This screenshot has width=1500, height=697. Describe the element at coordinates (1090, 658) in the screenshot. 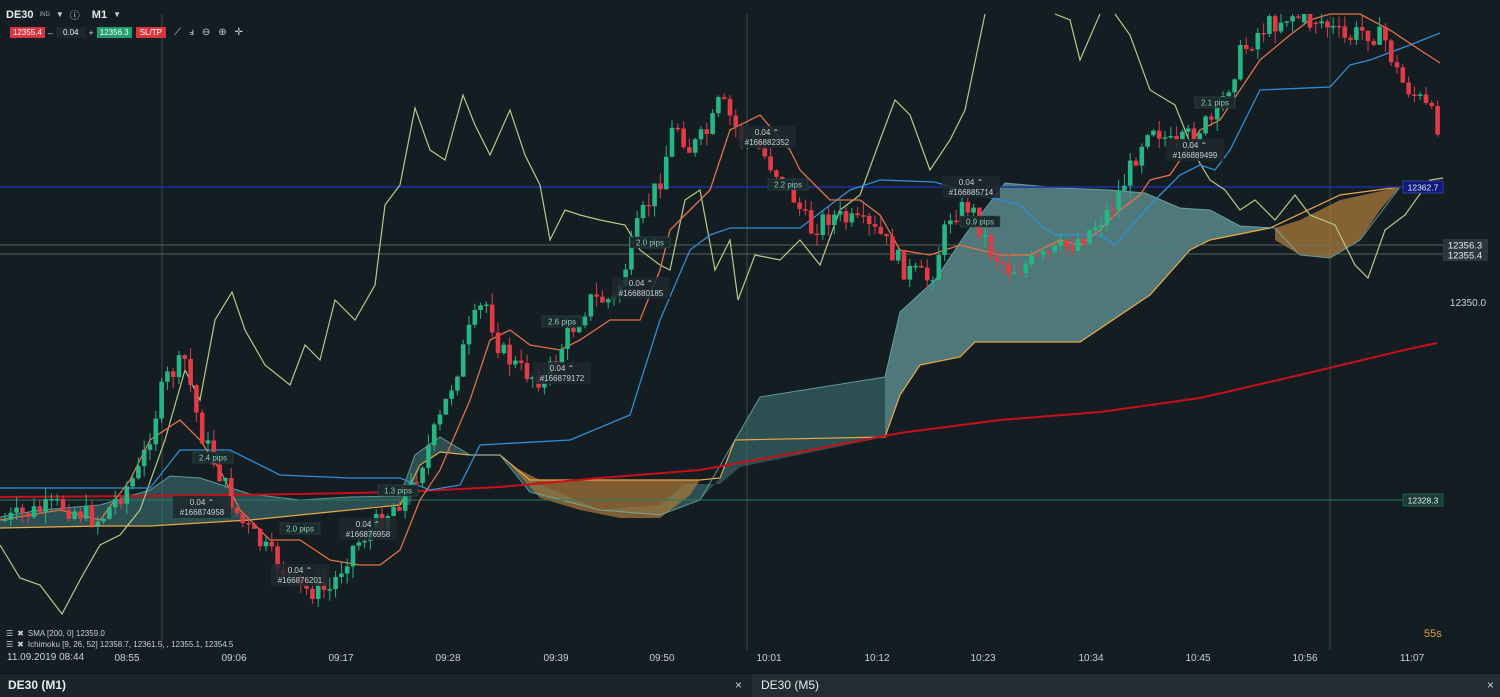

I see `time-label: 10:34` at that location.